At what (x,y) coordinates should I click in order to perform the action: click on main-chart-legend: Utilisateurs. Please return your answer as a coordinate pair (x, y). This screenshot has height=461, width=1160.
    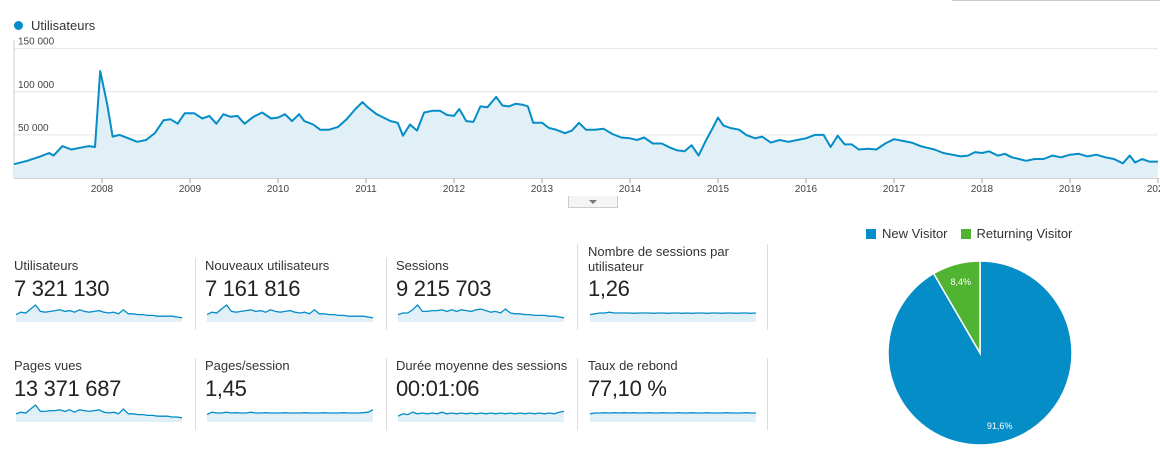
    Looking at the image, I should click on (54, 25).